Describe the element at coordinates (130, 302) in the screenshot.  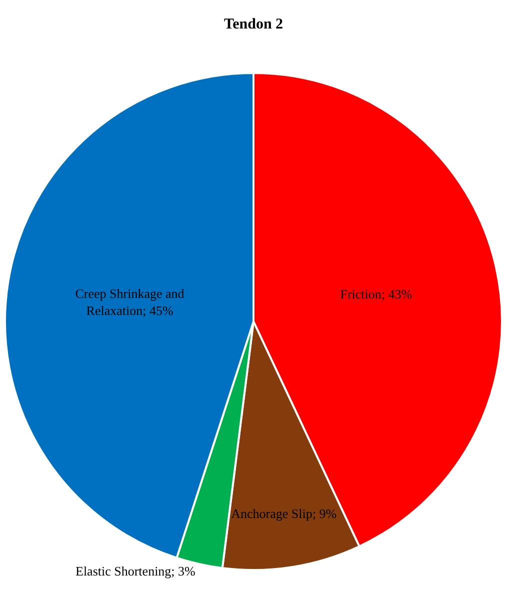
I see `slice-label: Creep Shrinkage and Relaxation; 45%` at that location.